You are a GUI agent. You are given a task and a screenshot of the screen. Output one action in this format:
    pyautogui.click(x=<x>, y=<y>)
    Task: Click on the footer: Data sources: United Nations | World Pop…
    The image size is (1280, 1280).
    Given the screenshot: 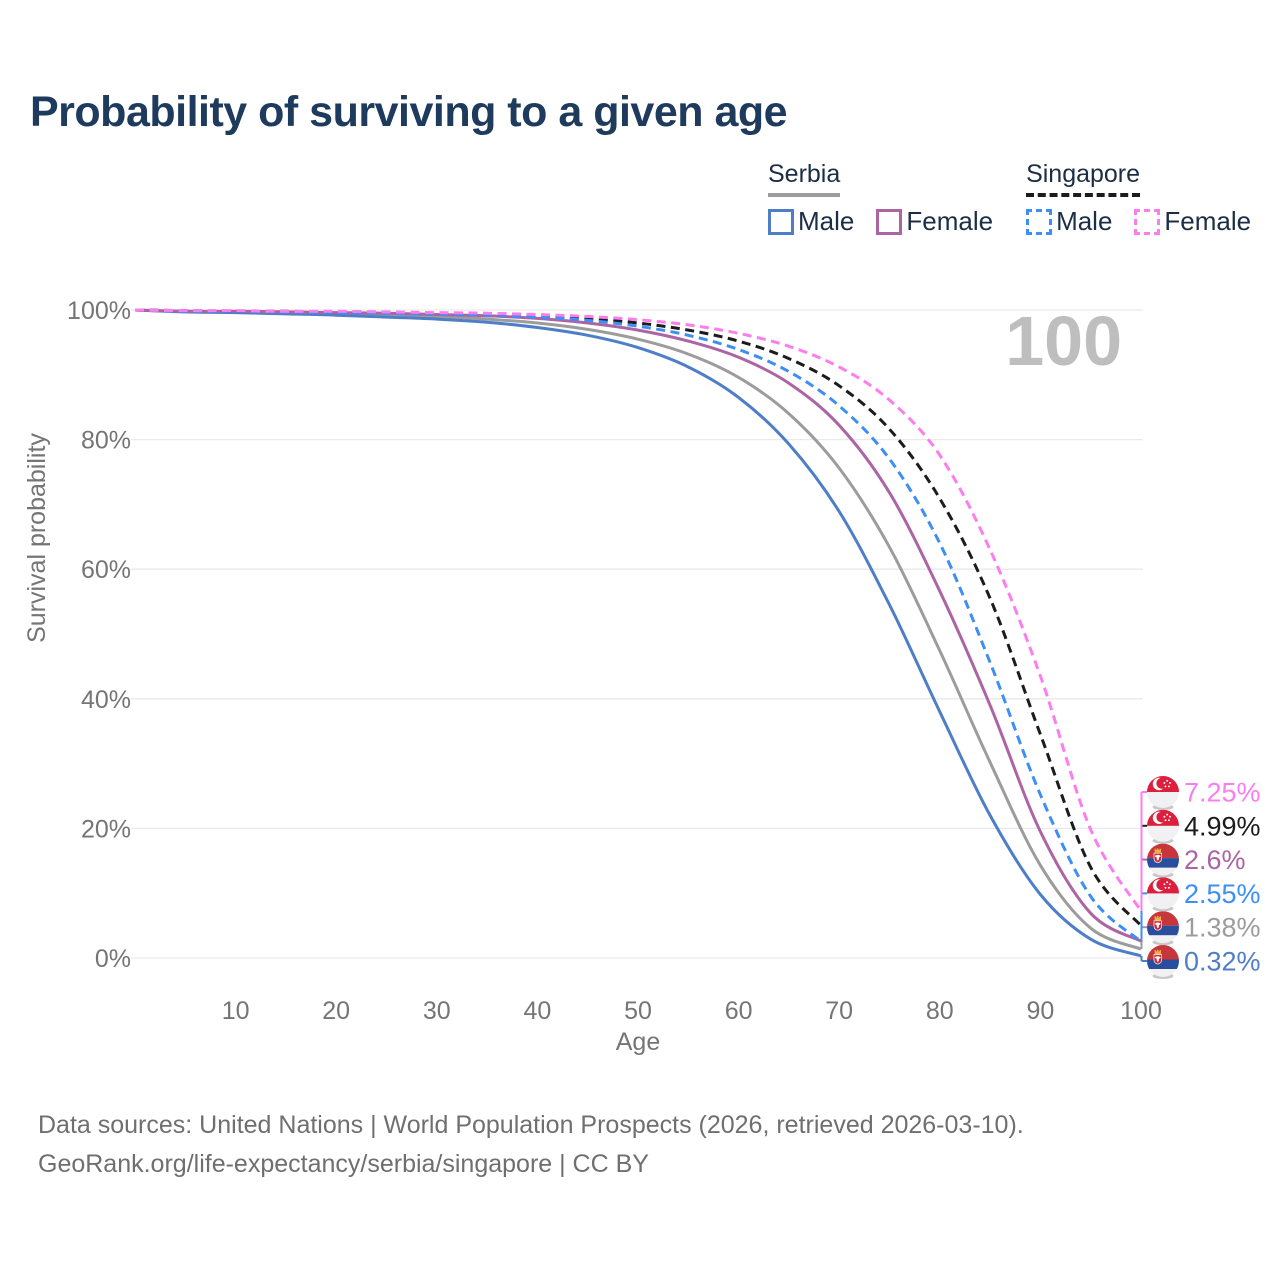 What is the action you would take?
    pyautogui.click(x=531, y=1145)
    